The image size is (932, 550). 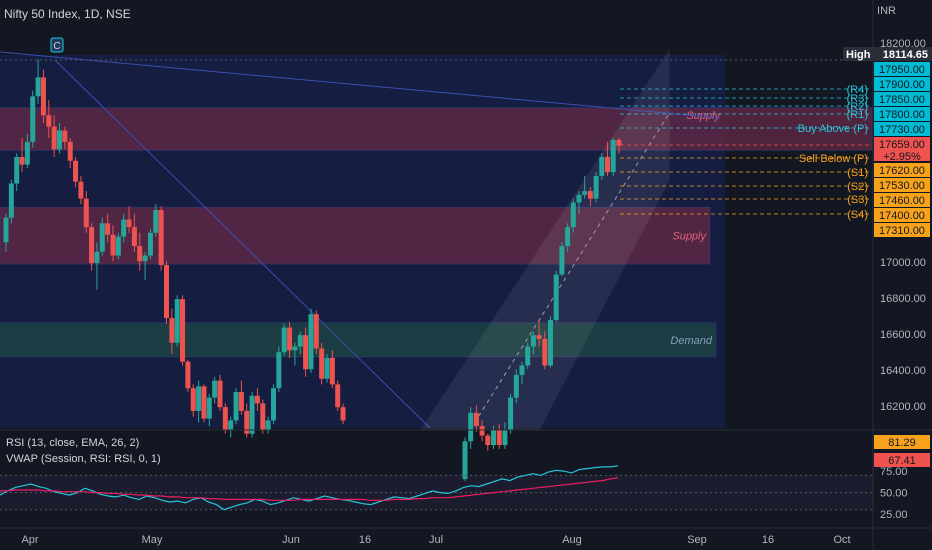 What do you see at coordinates (83, 459) in the screenshot?
I see `vwap-legend: VWAP (Session, RSI: RSI, 0, 1)` at bounding box center [83, 459].